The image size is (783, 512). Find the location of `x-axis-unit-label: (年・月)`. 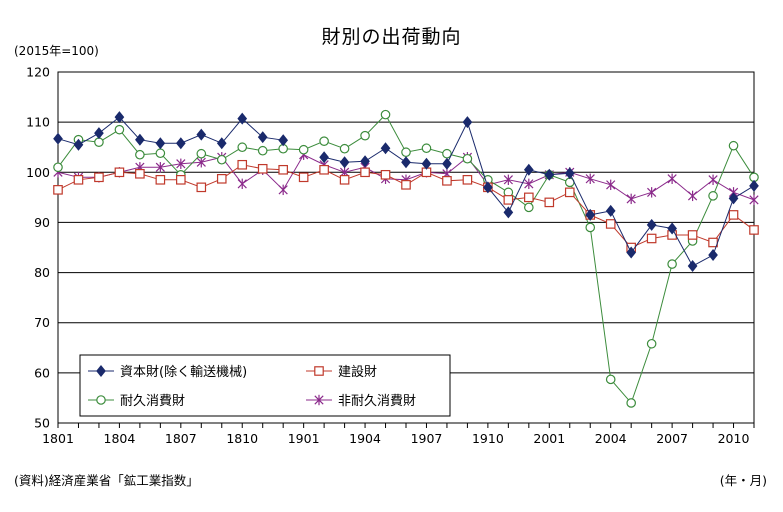

x-axis-unit-label: (年・月) is located at coordinates (743, 480).